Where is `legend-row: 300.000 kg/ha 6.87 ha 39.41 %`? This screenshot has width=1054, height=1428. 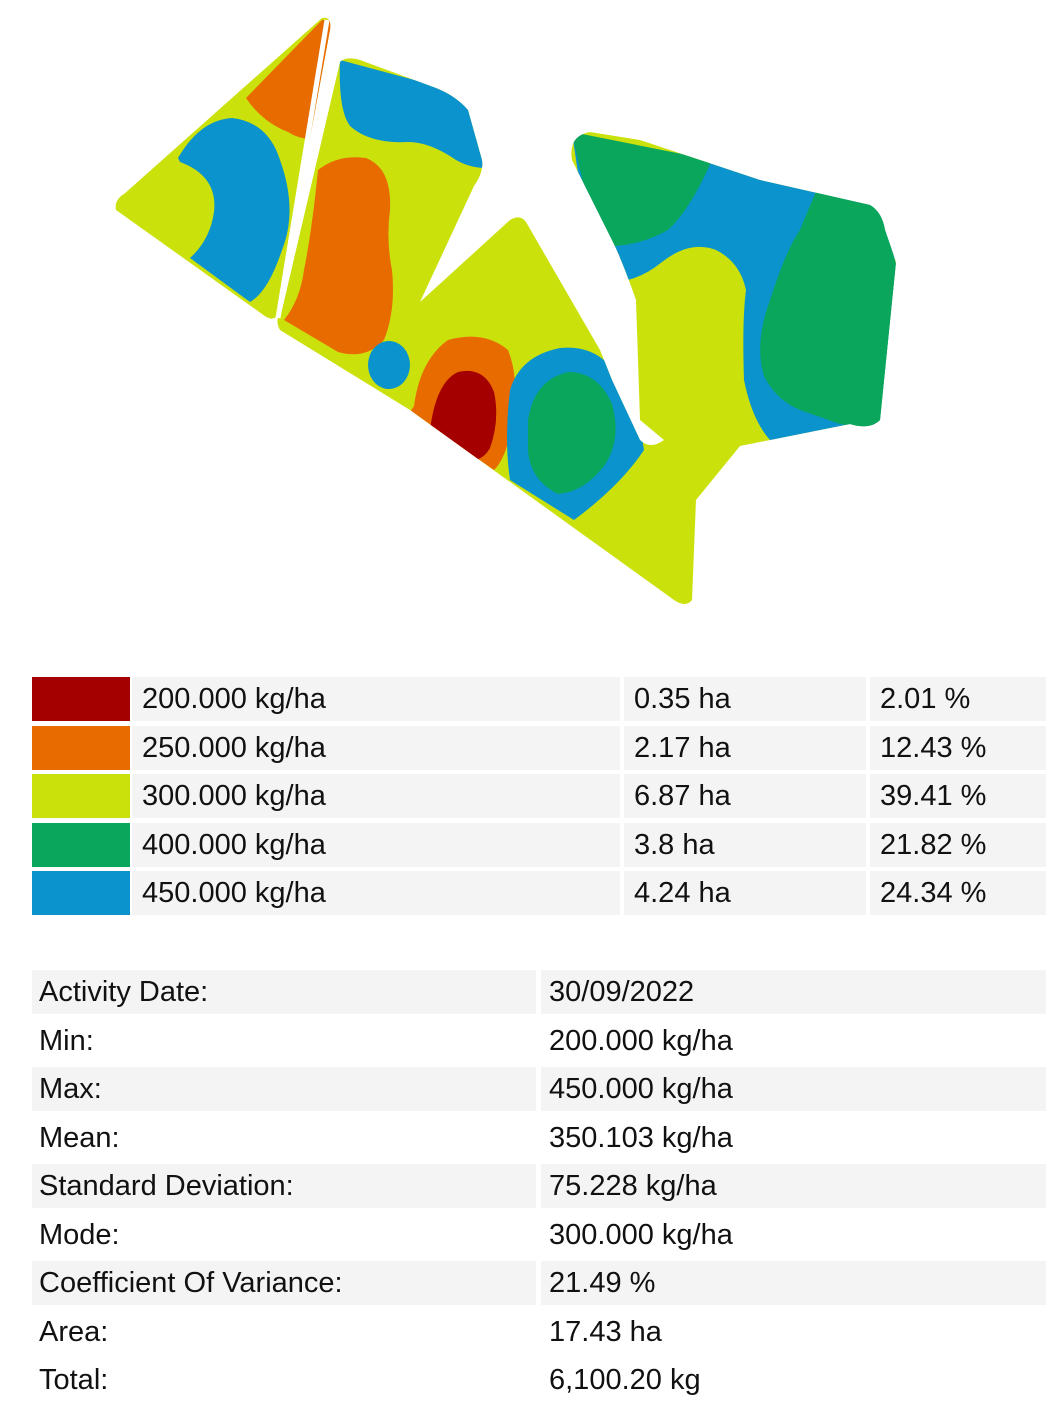
legend-row: 300.000 kg/ha 6.87 ha 39.41 % is located at coordinates (539, 796).